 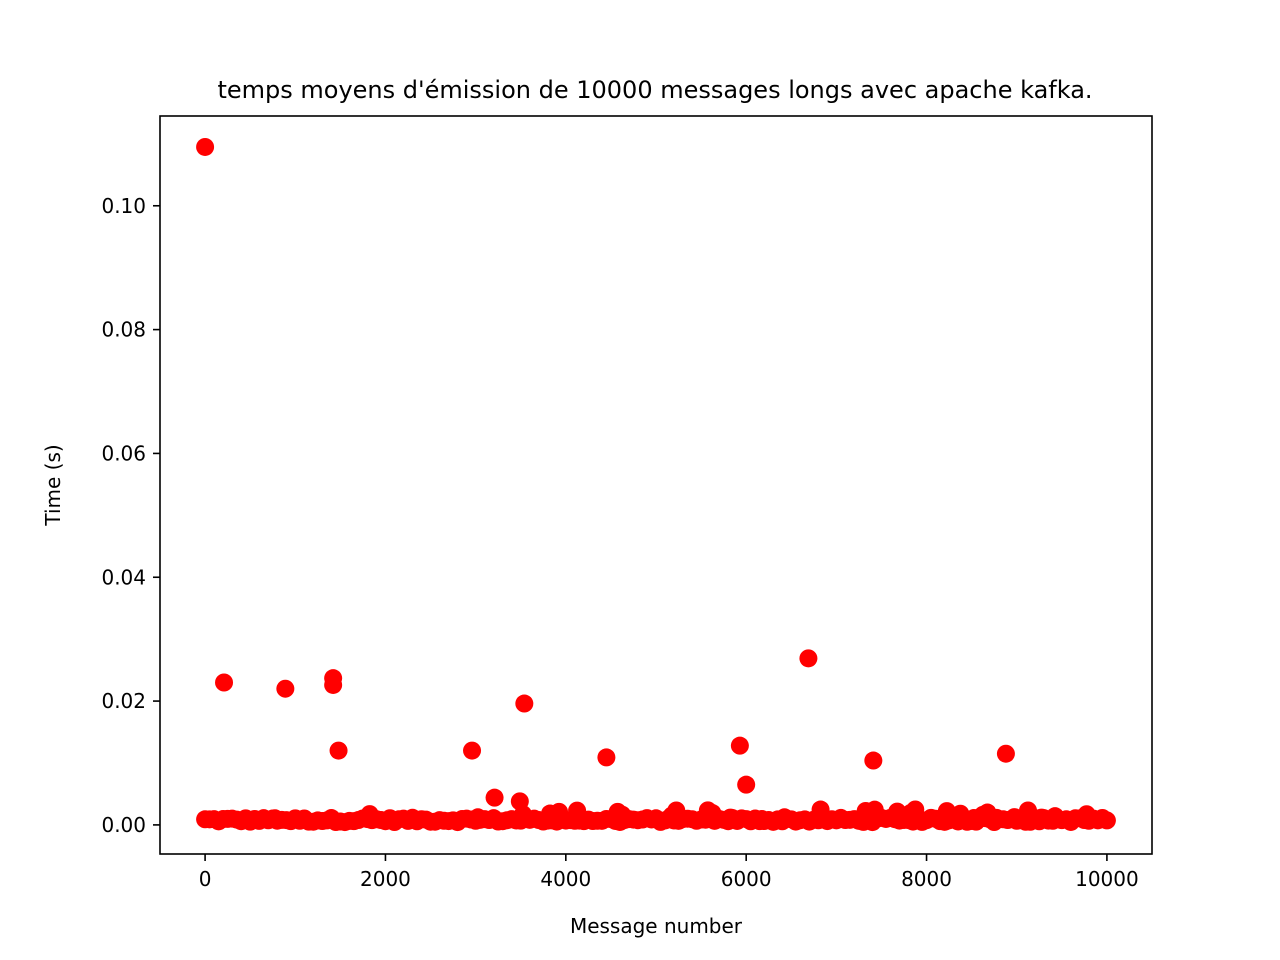 What do you see at coordinates (123, 825) in the screenshot?
I see `y-tick-label: 0.00` at bounding box center [123, 825].